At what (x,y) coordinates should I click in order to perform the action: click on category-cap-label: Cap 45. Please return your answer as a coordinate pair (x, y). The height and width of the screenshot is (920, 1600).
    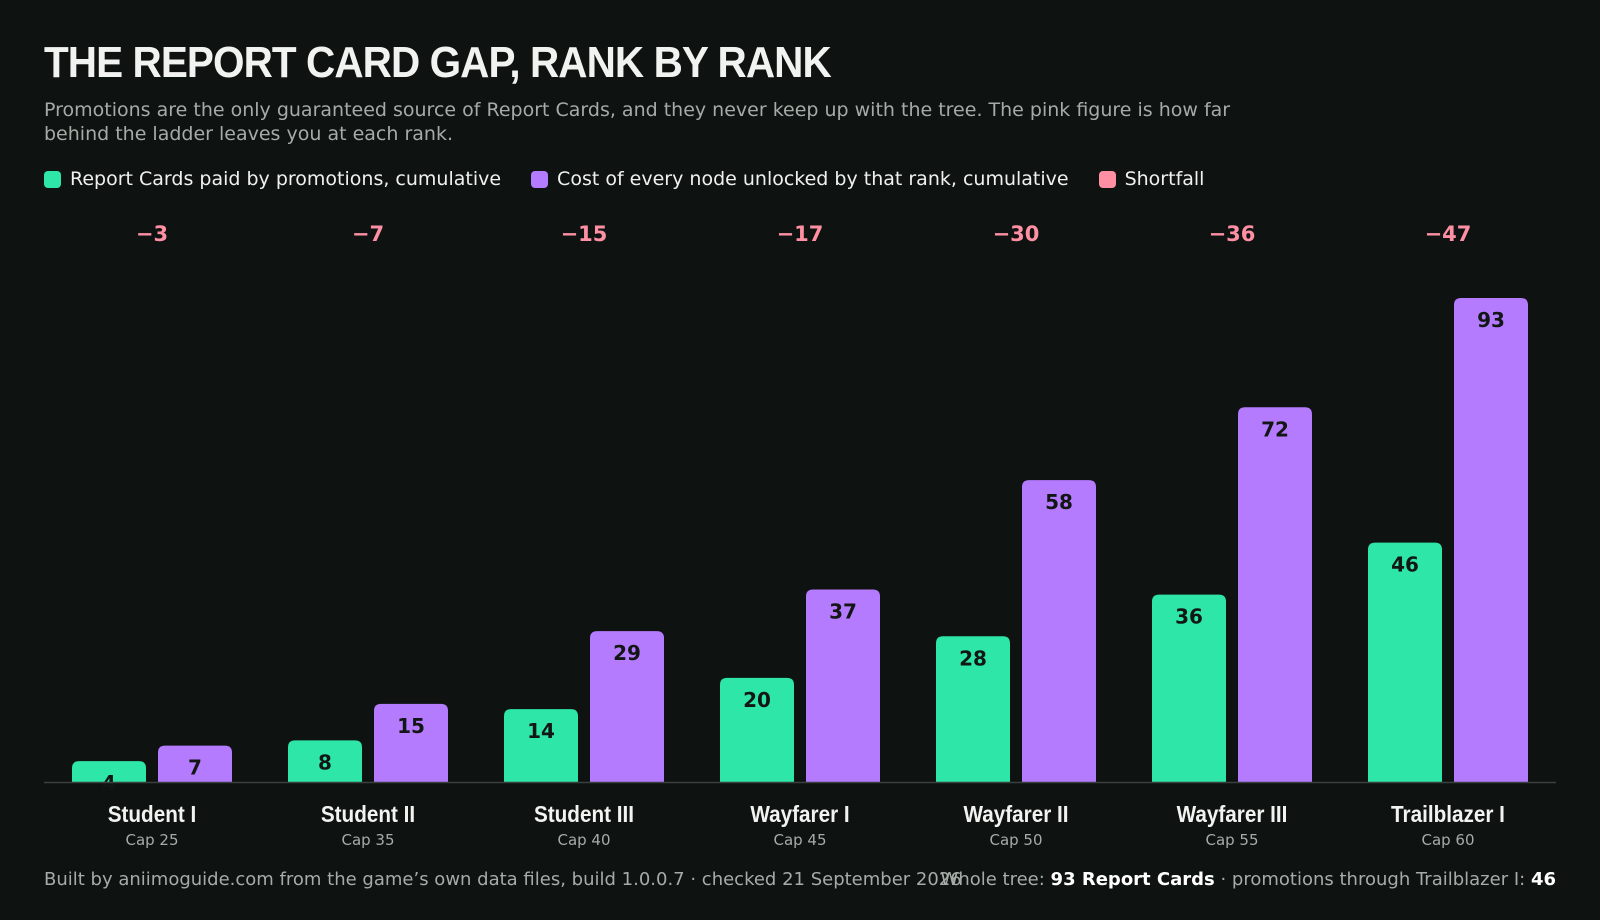
    Looking at the image, I should click on (799, 840).